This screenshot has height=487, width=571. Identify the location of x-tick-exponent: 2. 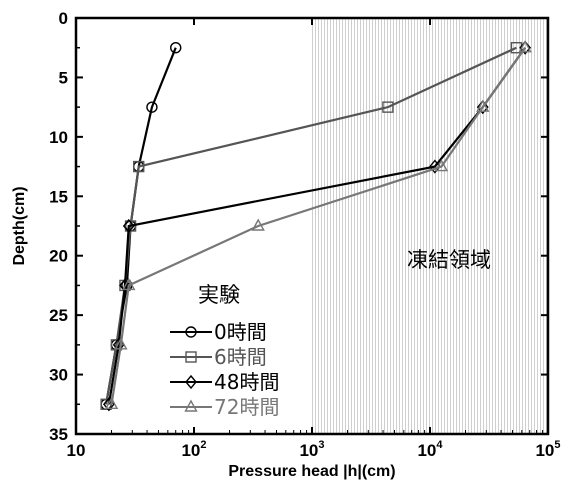
(203, 445).